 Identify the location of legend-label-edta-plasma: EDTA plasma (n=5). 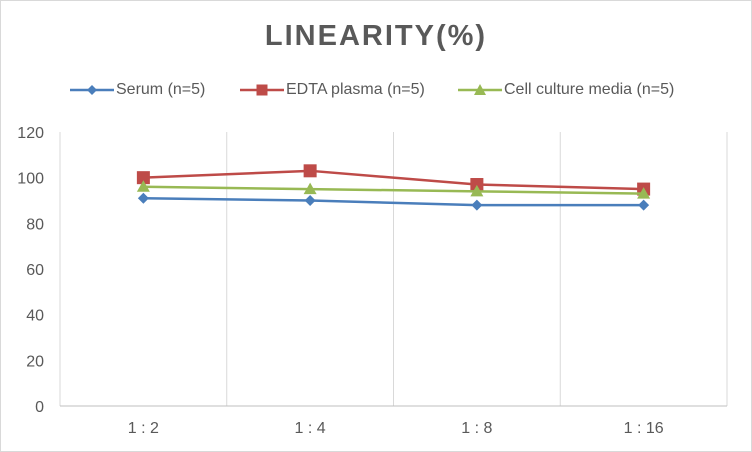
(355, 89).